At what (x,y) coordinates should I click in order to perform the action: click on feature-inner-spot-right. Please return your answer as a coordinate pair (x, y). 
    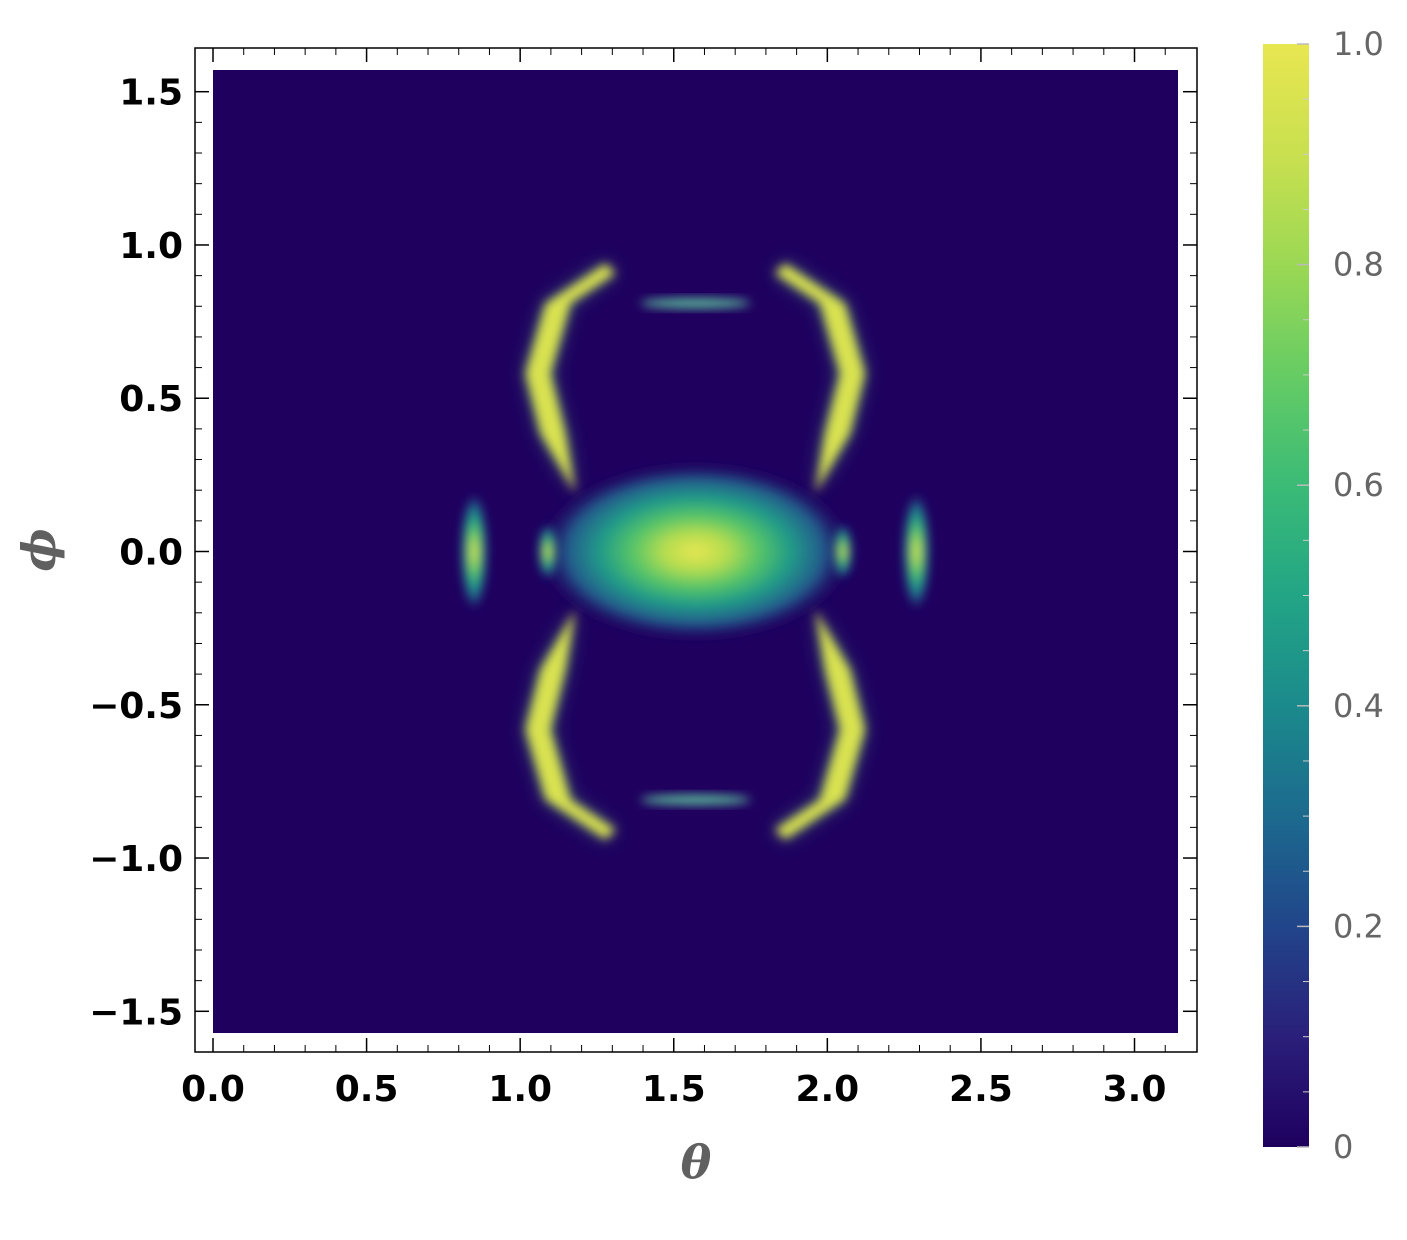
    Looking at the image, I should click on (842, 551).